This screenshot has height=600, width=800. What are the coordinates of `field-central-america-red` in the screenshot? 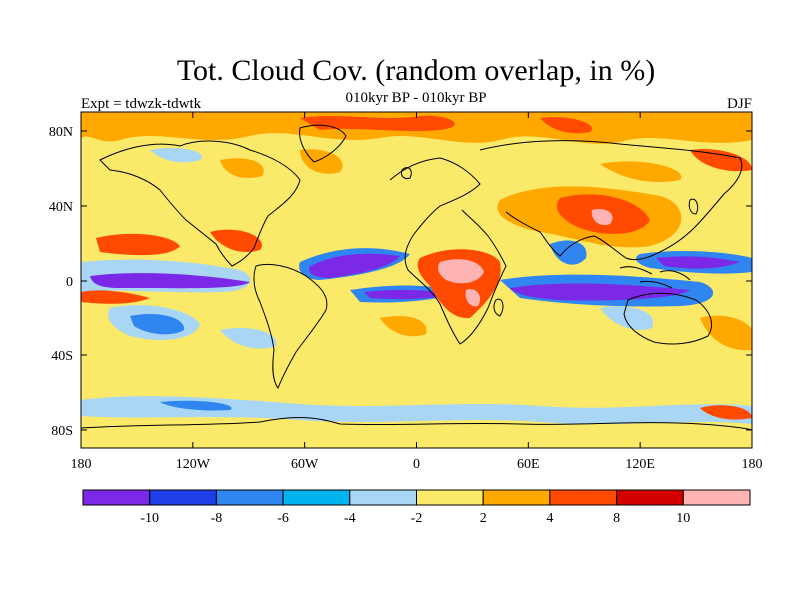 It's located at (236, 240).